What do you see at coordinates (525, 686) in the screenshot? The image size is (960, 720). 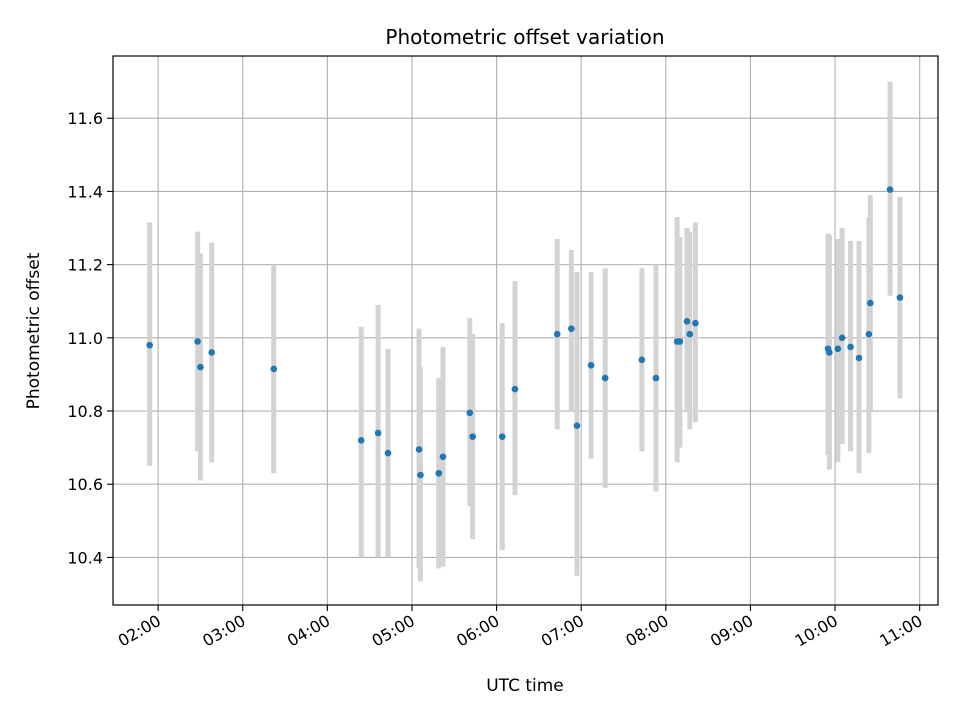 I see `x-axis-title: UTC time` at bounding box center [525, 686].